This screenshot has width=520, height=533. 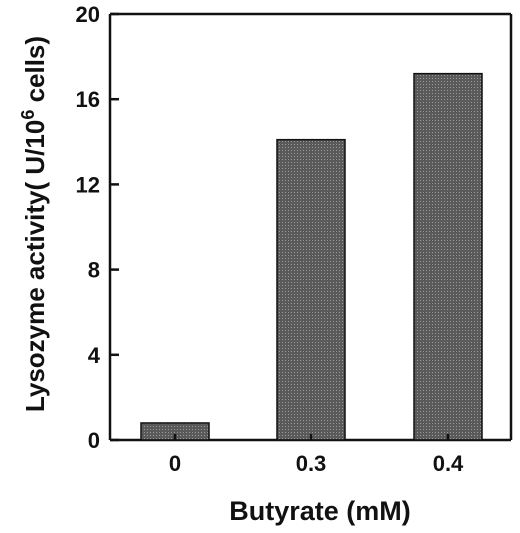 I want to click on y-tick-label: 20, so click(x=88, y=14).